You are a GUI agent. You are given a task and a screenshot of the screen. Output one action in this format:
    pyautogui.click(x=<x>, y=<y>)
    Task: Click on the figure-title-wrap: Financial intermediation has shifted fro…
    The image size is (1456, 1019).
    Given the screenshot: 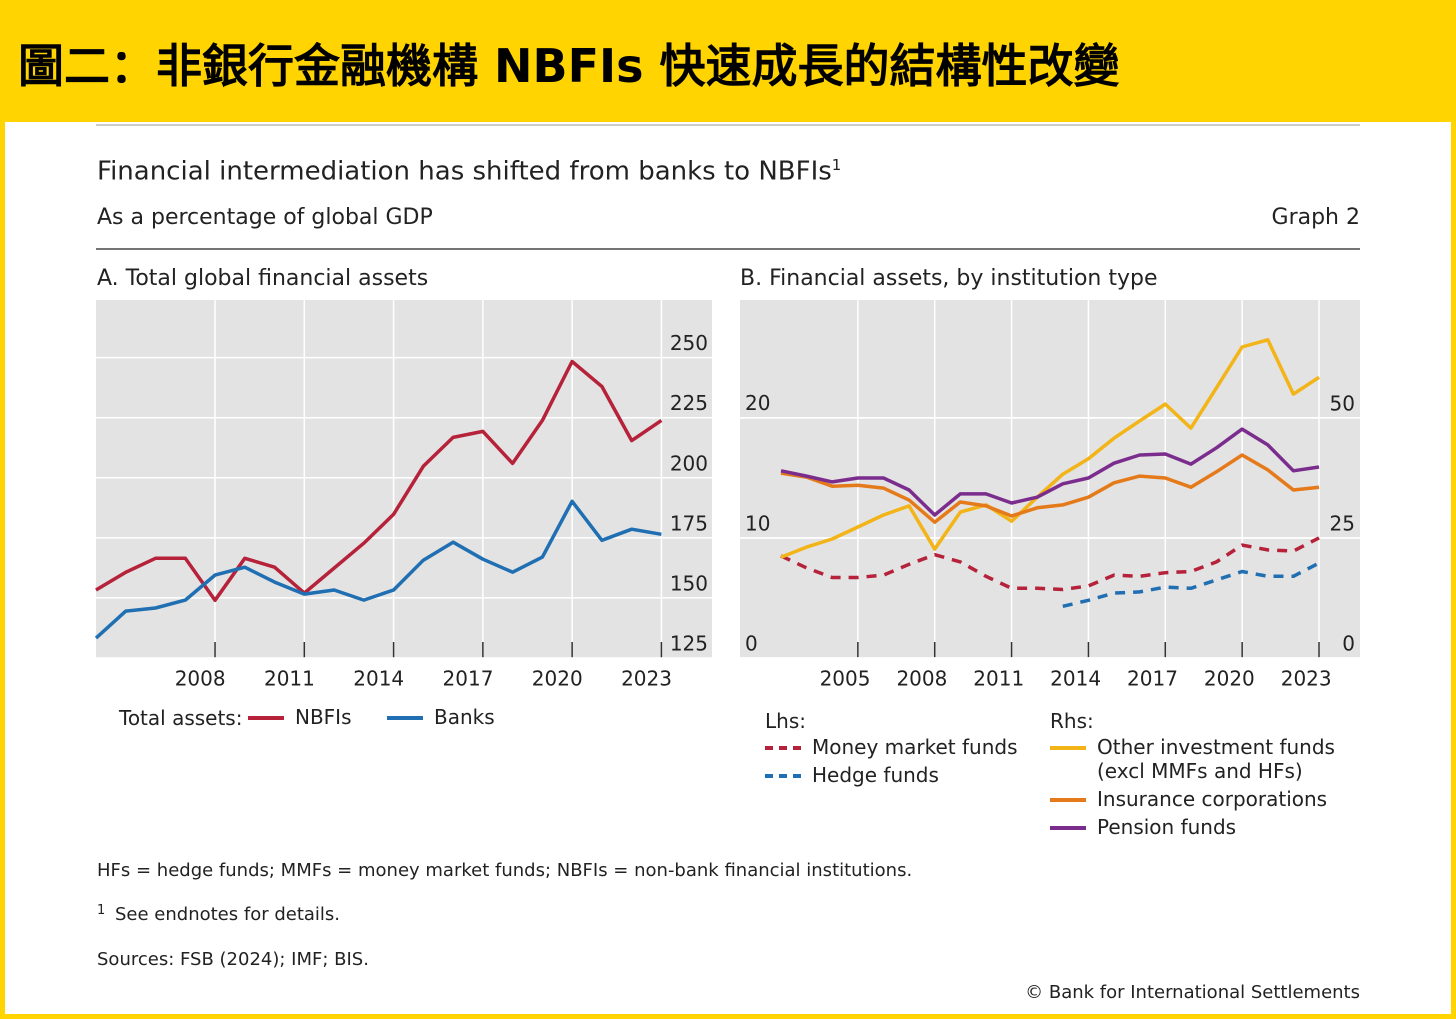 What is the action you would take?
    pyautogui.click(x=469, y=168)
    